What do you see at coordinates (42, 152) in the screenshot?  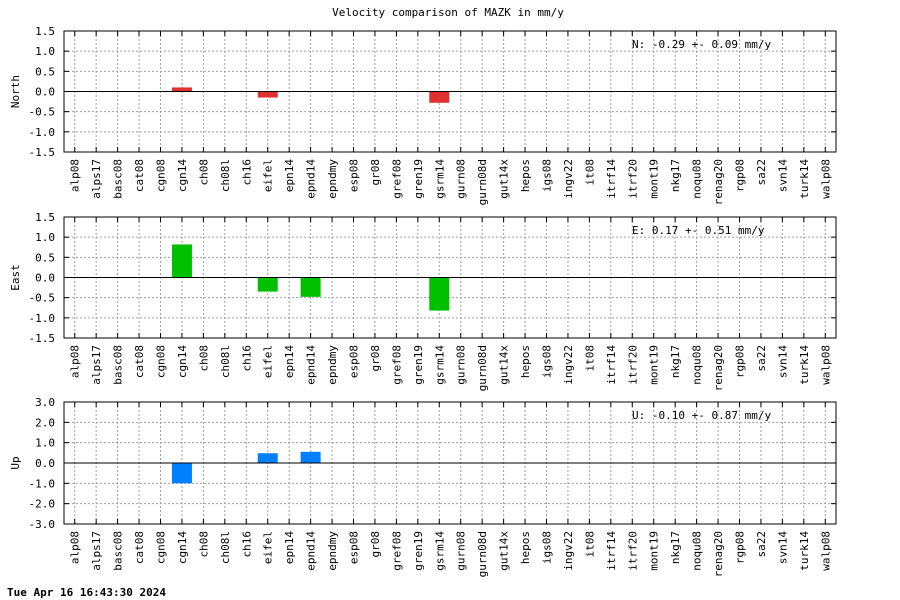 I see `y-tick-label: -1.5` at bounding box center [42, 152].